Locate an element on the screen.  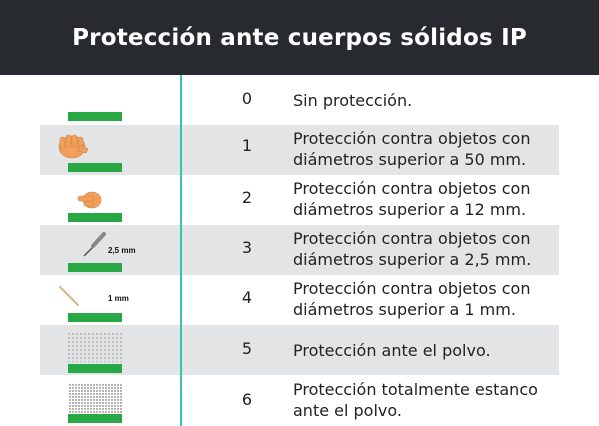
ip-number: 5 is located at coordinates (247, 348).